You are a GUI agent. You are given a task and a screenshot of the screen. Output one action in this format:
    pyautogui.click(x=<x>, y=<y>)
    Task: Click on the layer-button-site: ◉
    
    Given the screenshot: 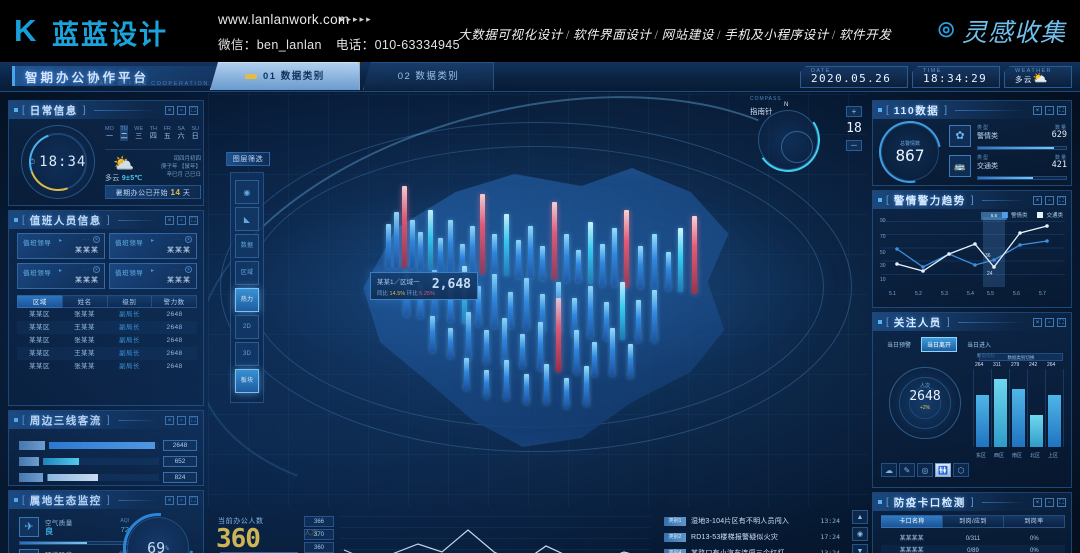 What is the action you would take?
    pyautogui.click(x=247, y=192)
    